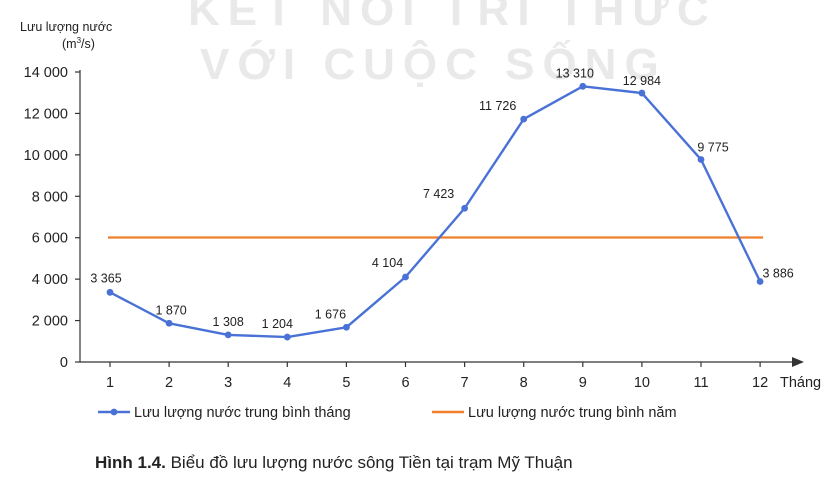 The image size is (837, 485). Describe the element at coordinates (105, 278) in the screenshot. I see `data-label: 3 365` at that location.